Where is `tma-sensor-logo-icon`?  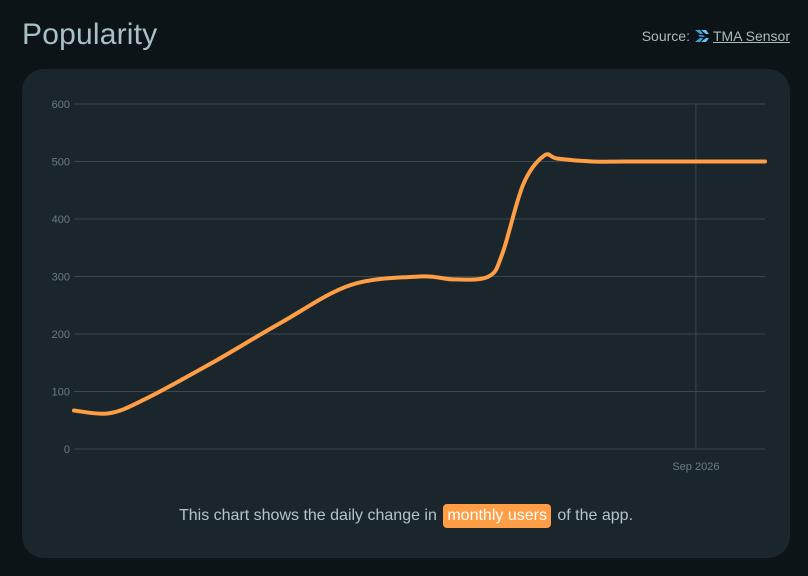
tma-sensor-logo-icon is located at coordinates (701, 36).